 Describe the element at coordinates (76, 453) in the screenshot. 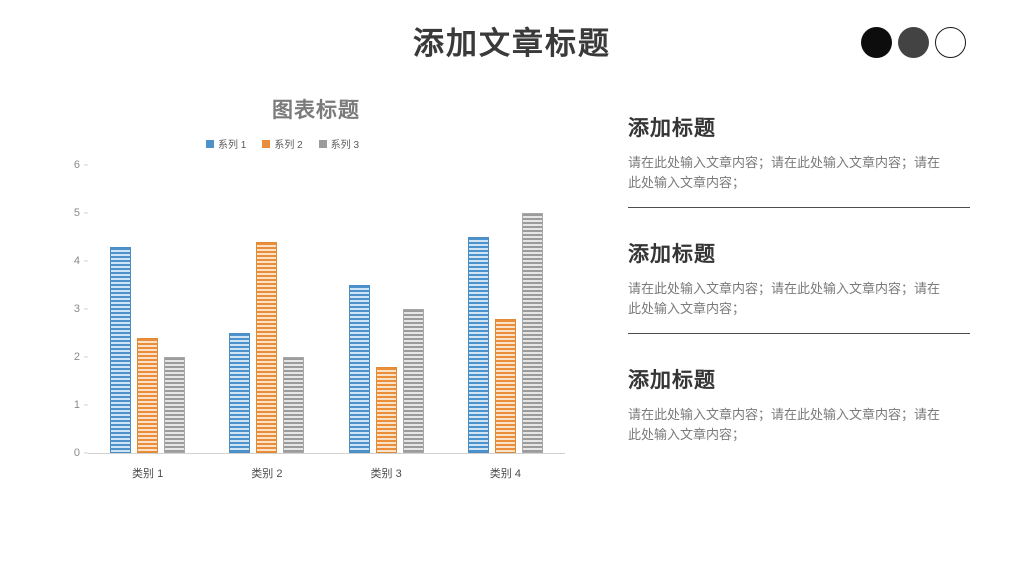

I see `y-axis-tick-label: 0` at that location.